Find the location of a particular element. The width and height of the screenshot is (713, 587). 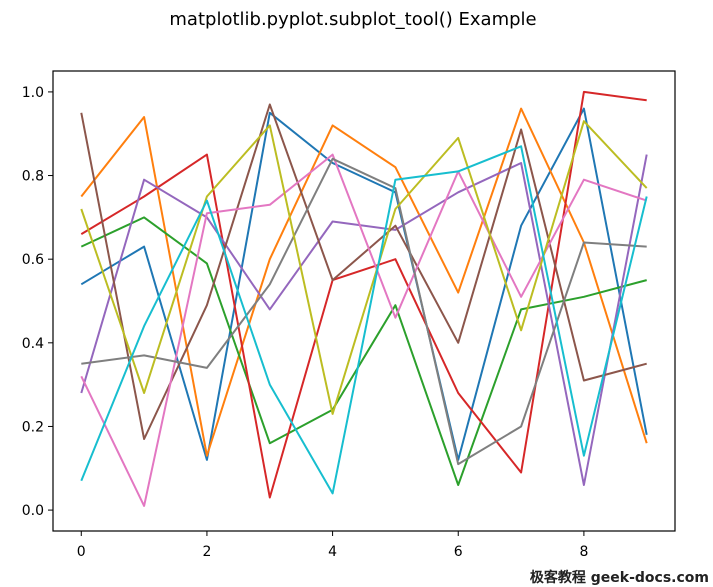

y-tick-label: 0.4 is located at coordinates (33, 344).